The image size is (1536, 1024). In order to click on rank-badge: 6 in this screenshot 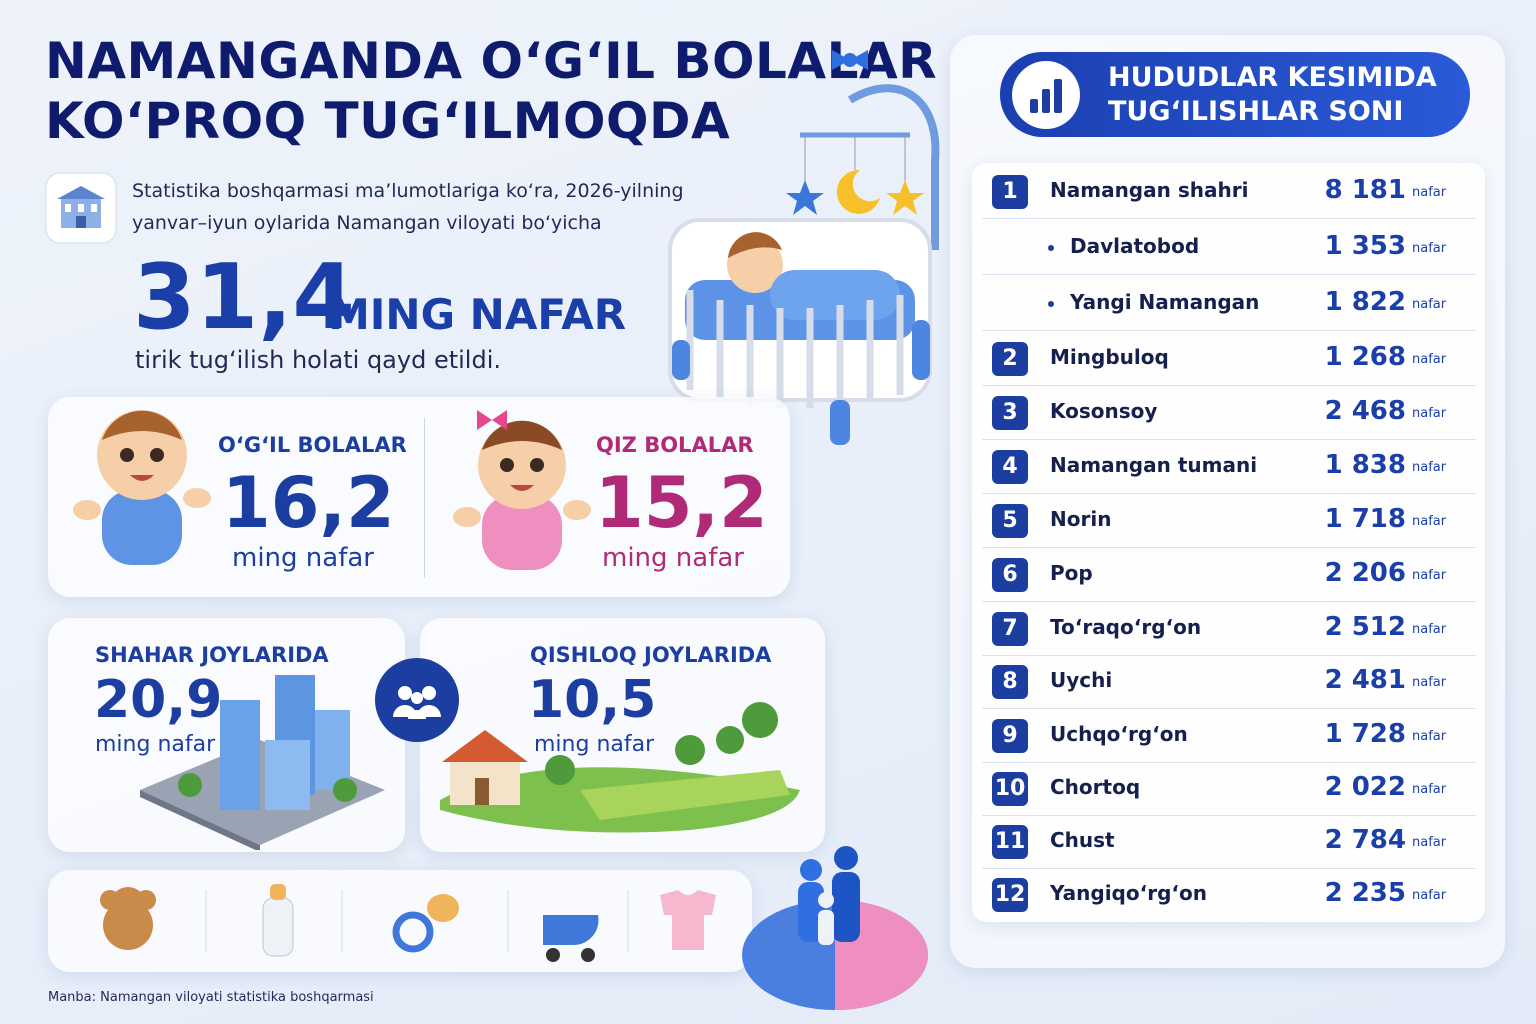, I will do `click(1010, 575)`.